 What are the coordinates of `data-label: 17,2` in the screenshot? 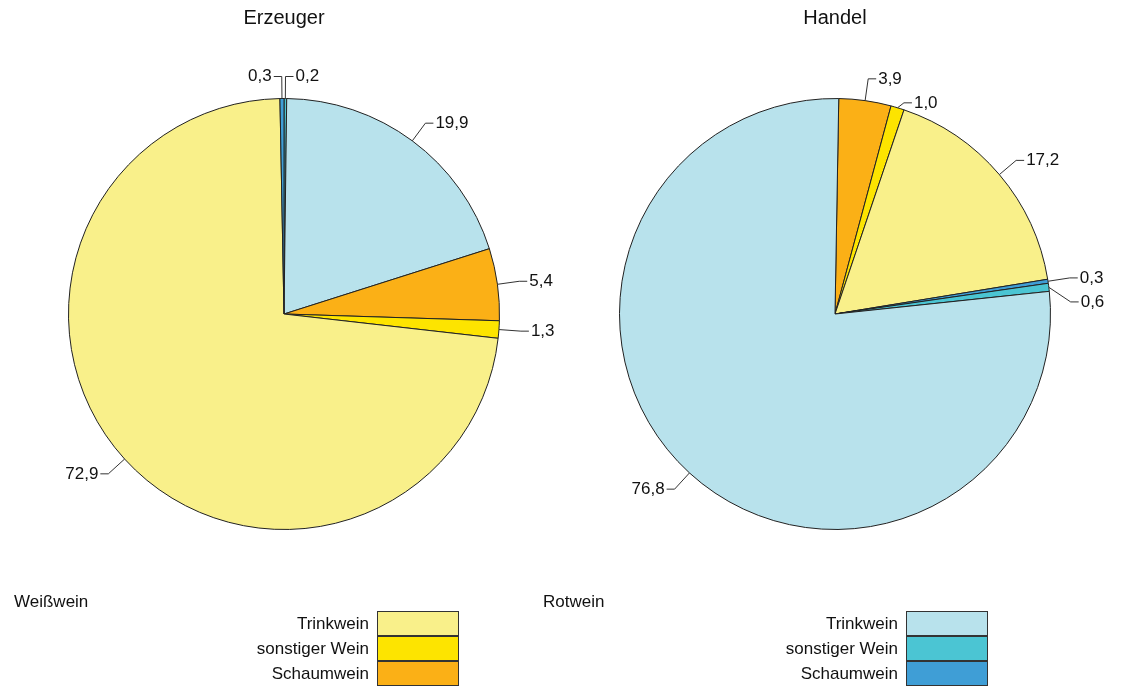 It's located at (1043, 160).